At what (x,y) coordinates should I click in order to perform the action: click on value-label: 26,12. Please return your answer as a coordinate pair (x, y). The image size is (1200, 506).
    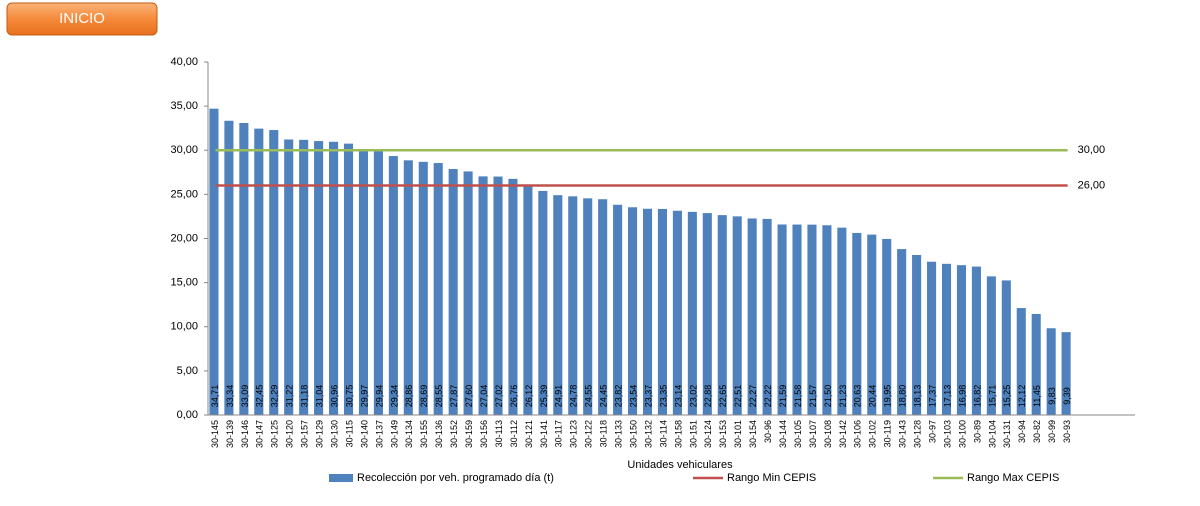
    Looking at the image, I should click on (529, 396).